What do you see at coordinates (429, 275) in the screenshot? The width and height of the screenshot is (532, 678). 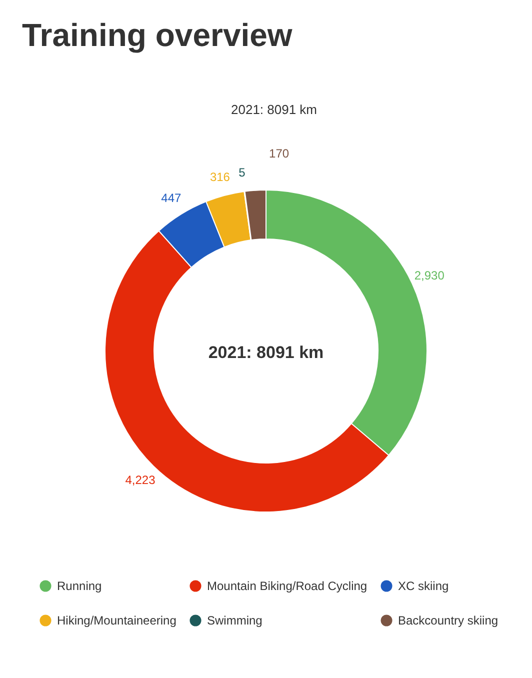 I see `data-label: 2,930` at bounding box center [429, 275].